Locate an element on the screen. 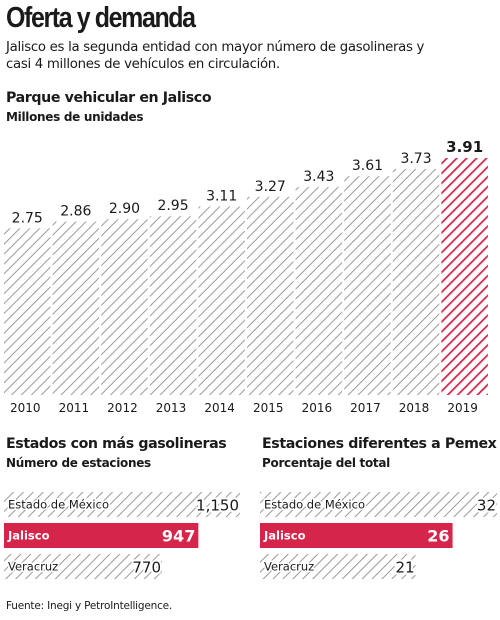 The width and height of the screenshot is (500, 620). chart3-subtitle: Porcentaje del total is located at coordinates (326, 463).